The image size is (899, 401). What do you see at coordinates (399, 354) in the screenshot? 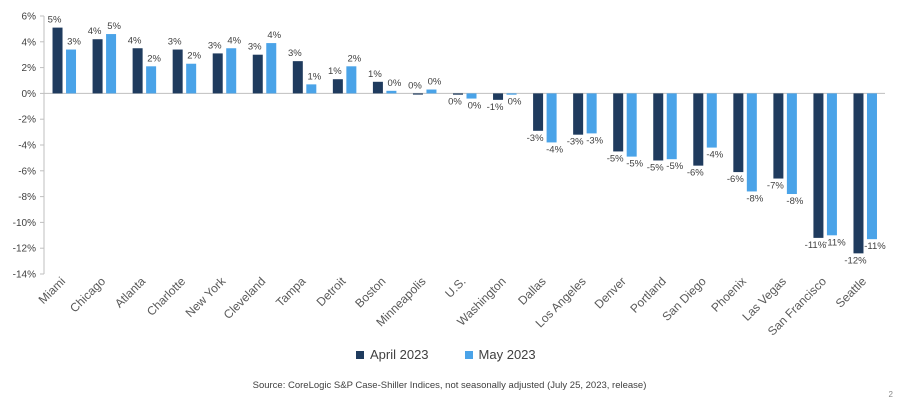
I see `legend-label-april: April 2023` at bounding box center [399, 354].